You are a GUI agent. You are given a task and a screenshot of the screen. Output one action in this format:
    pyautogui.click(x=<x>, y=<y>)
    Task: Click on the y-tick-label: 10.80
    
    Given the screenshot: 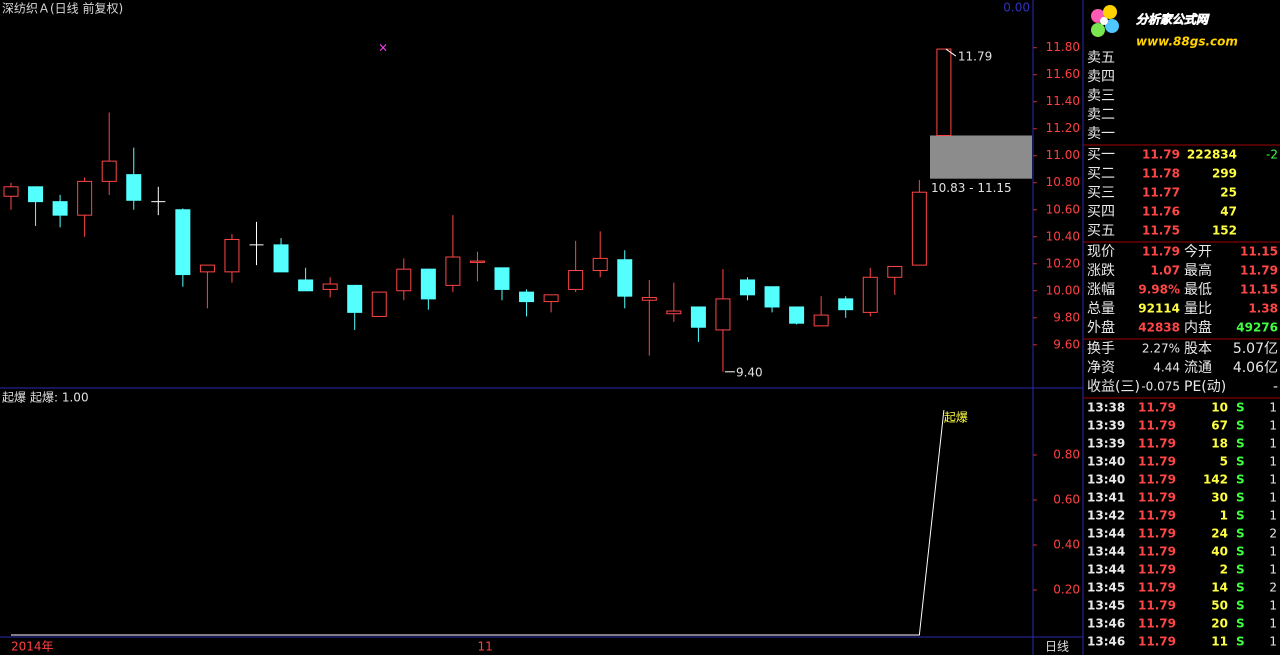 What is the action you would take?
    pyautogui.click(x=1063, y=182)
    